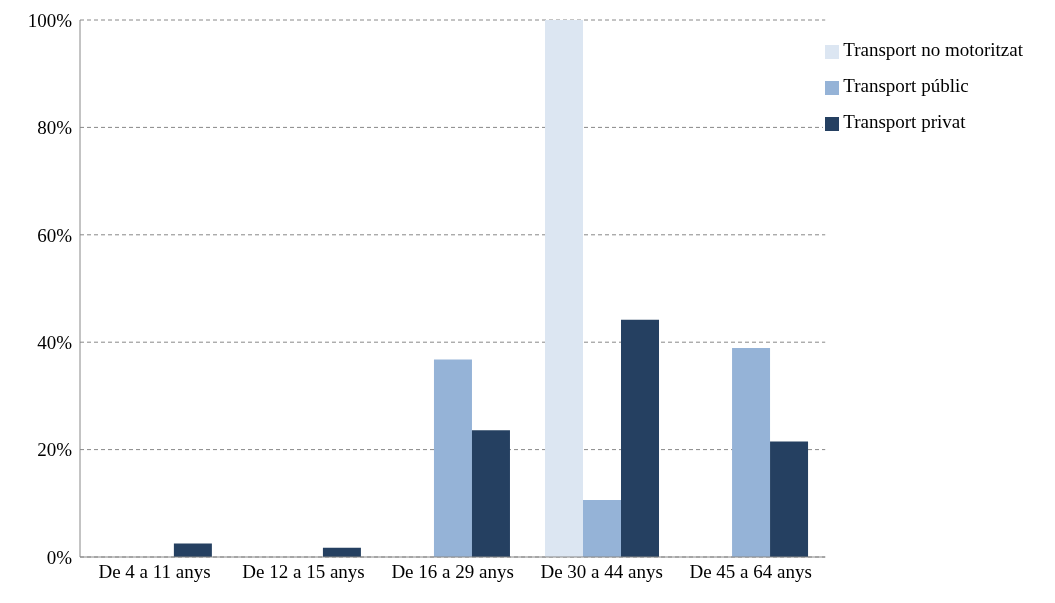 This screenshot has height=603, width=1055. Describe the element at coordinates (933, 49) in the screenshot. I see `legend-label: Transport no motoritzat` at that location.